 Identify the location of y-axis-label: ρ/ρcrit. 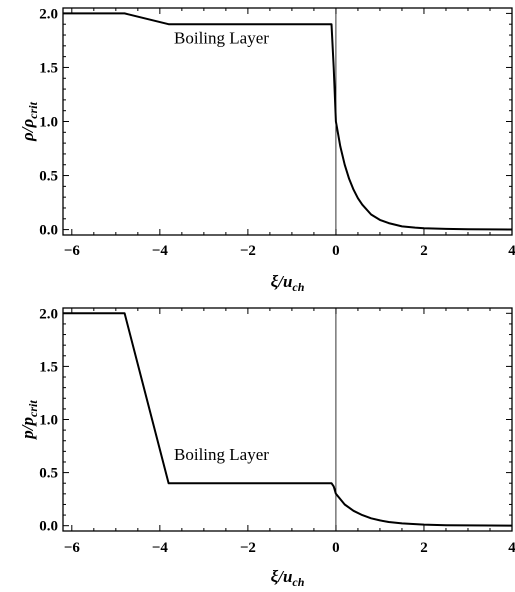
(29, 121).